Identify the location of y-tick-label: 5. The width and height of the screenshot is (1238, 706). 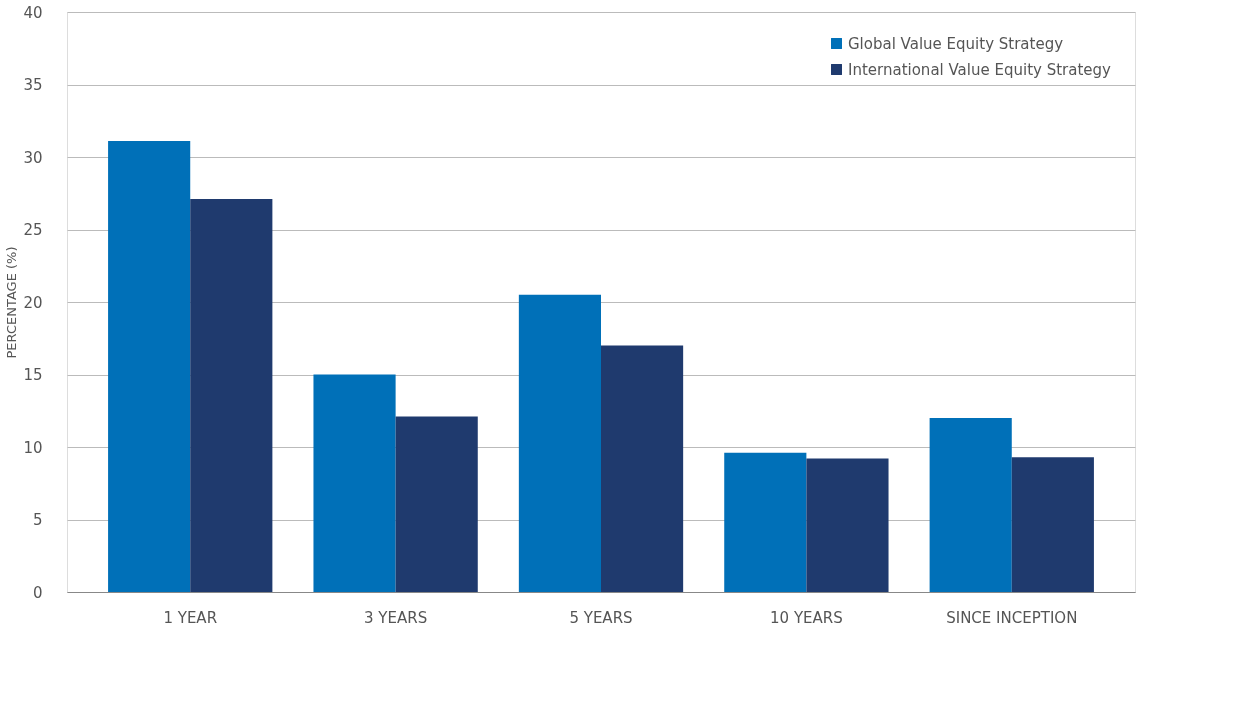
(37, 520).